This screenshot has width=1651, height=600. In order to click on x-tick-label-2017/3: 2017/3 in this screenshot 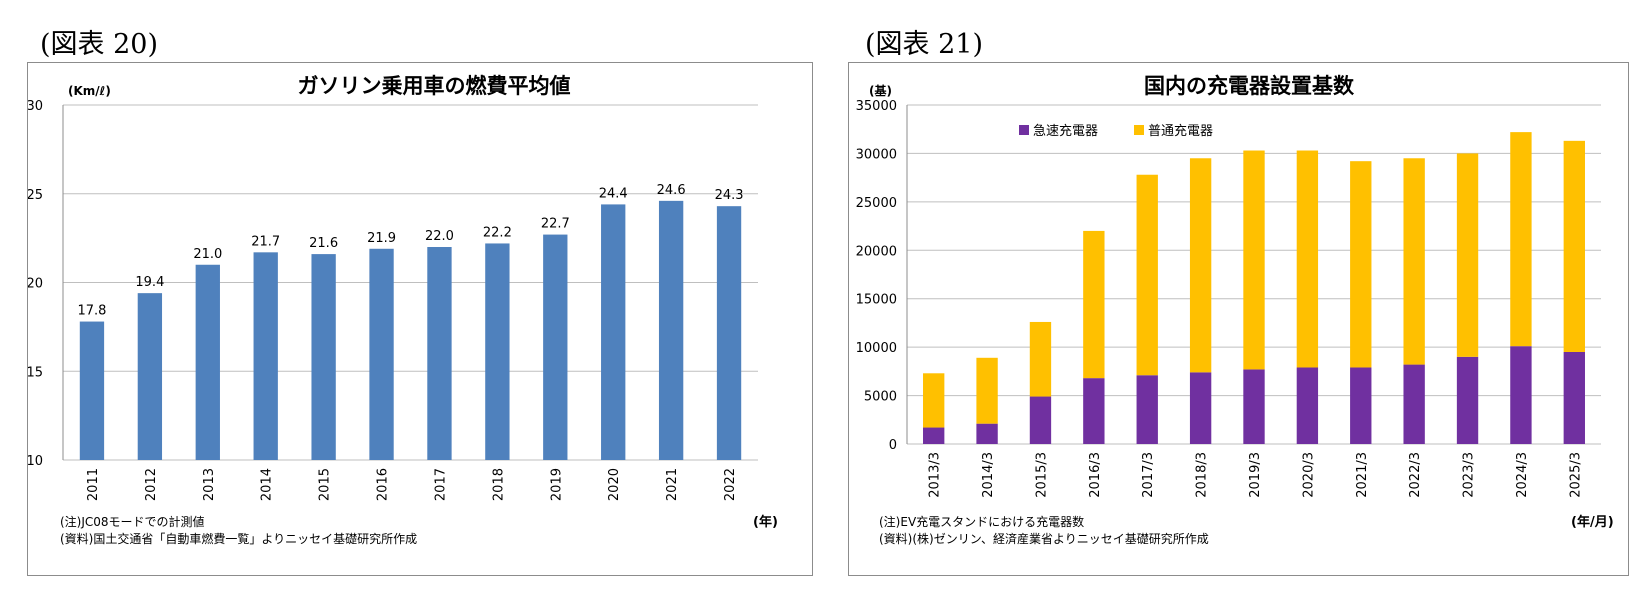, I will do `click(1148, 475)`.